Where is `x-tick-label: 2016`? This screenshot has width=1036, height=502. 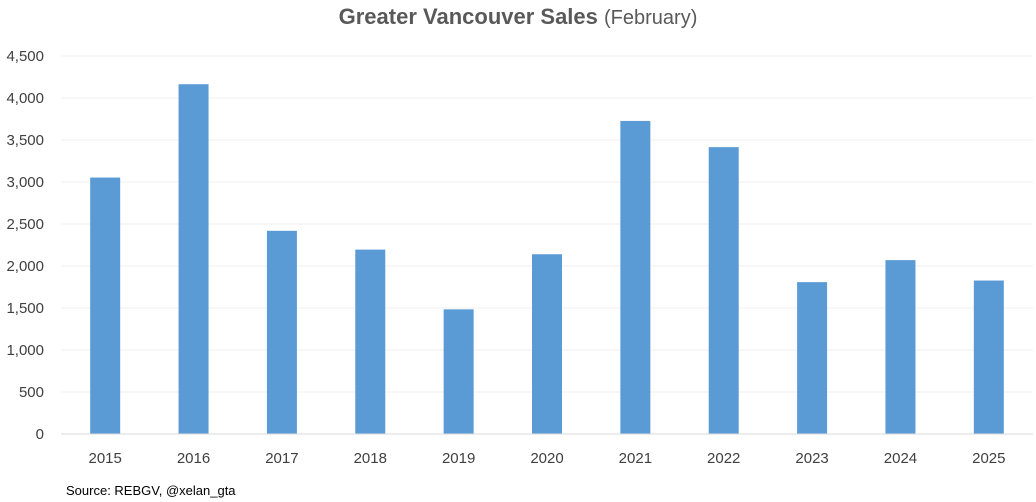 x-tick-label: 2016 is located at coordinates (193, 458).